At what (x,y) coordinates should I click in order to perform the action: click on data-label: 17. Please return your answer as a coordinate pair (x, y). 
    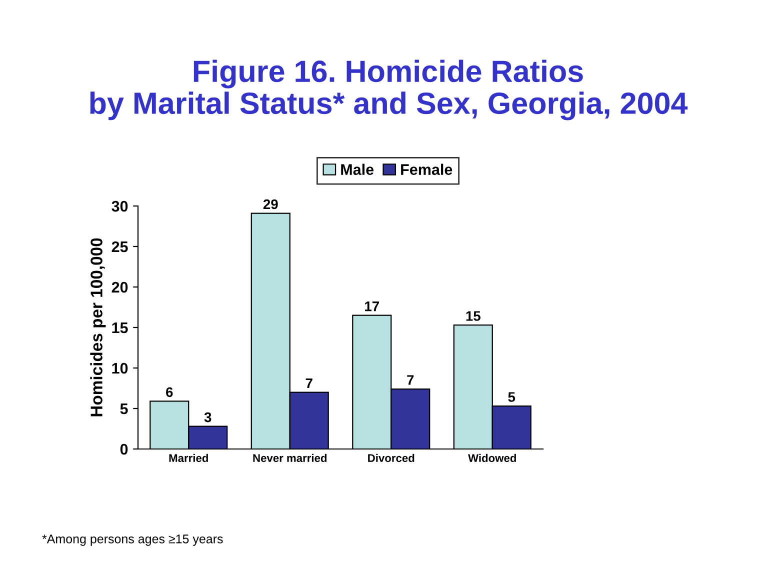
    Looking at the image, I should click on (372, 307).